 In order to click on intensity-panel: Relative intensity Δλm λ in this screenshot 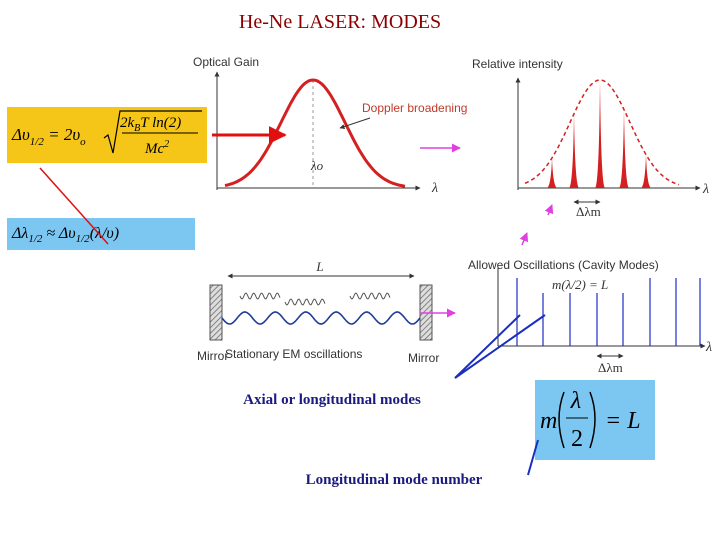, I will do `click(590, 138)`.